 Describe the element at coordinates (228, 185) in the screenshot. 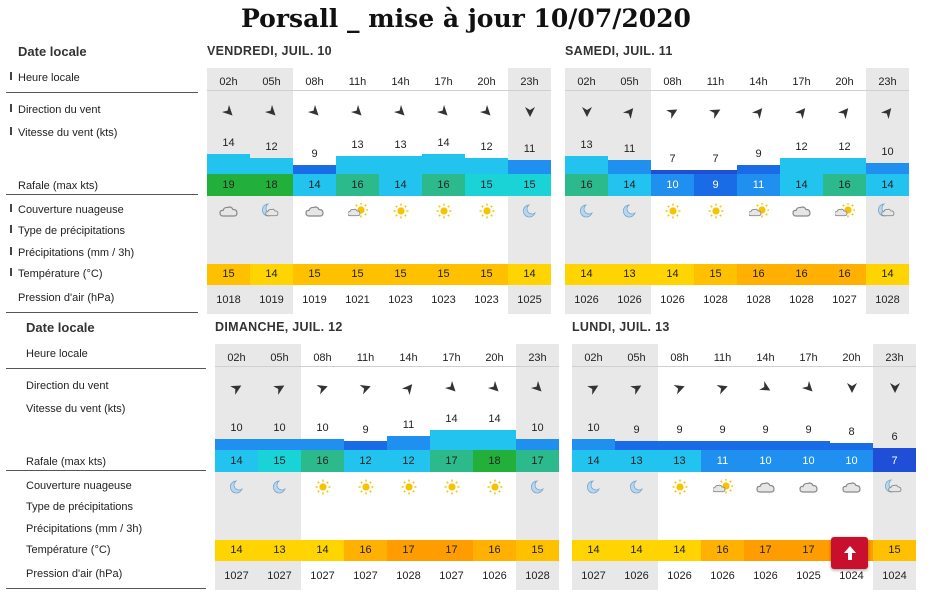

I see `gust-value: 19` at that location.